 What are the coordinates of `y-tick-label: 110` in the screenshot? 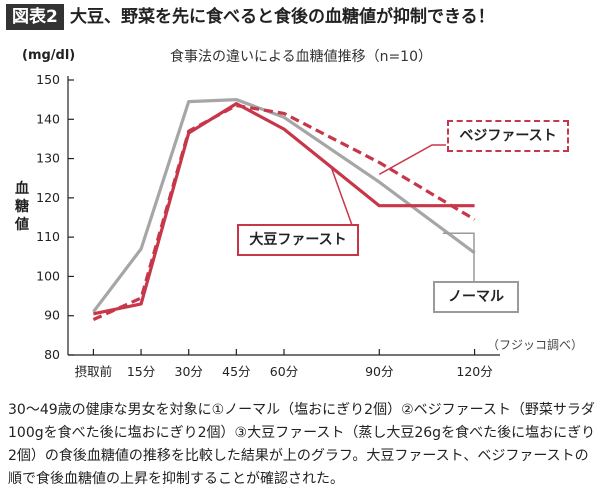 It's located at (48, 236).